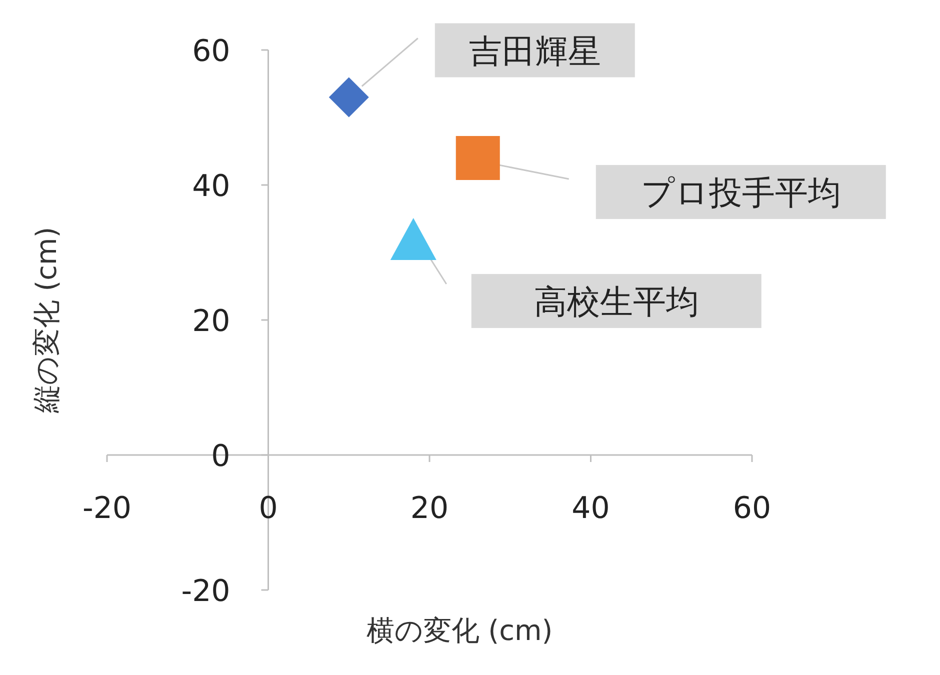  I want to click on x-tick-label: 0, so click(268, 508).